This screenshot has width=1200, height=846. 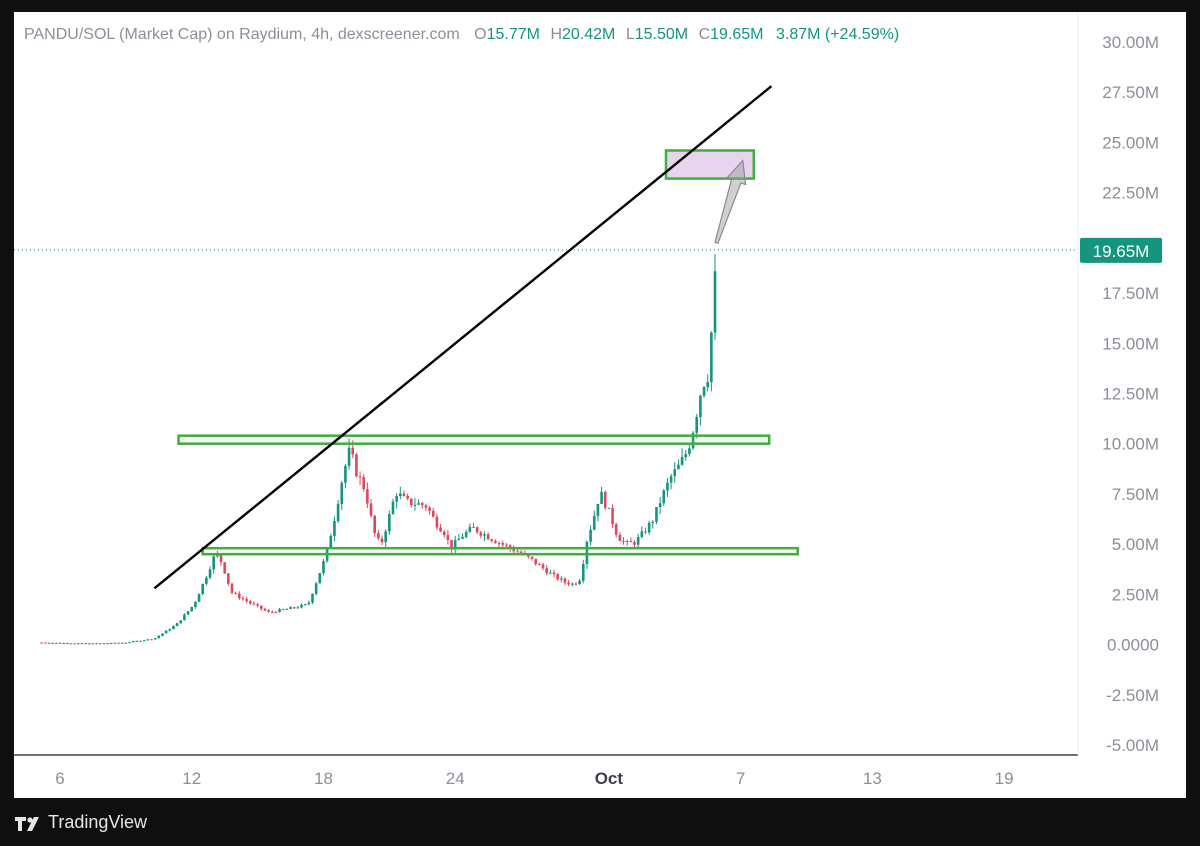 What do you see at coordinates (455, 778) in the screenshot?
I see `x-tick-label: 24` at bounding box center [455, 778].